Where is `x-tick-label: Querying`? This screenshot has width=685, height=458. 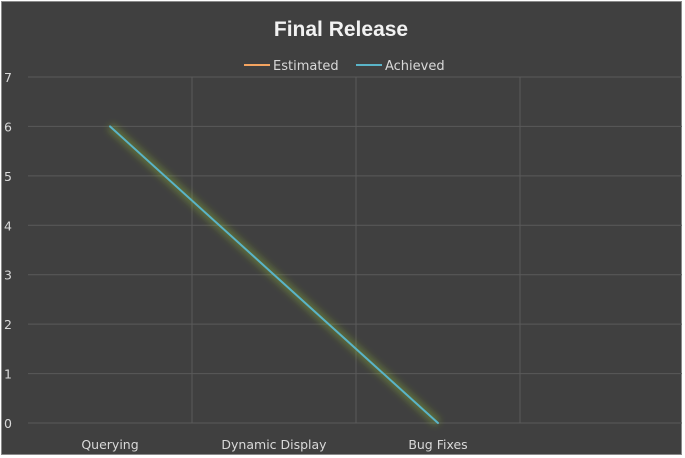
x-tick-label: Querying is located at coordinates (109, 444).